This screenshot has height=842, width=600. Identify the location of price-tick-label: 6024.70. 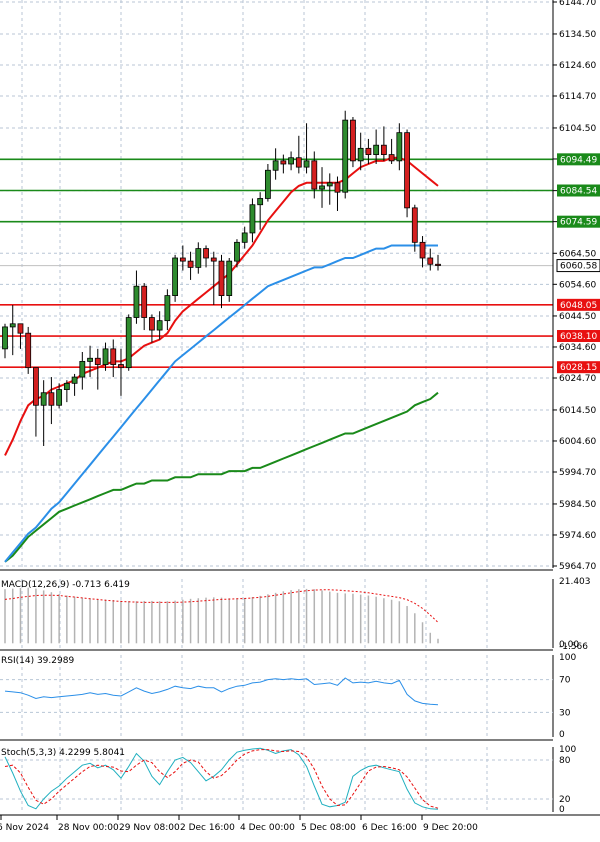
(577, 379).